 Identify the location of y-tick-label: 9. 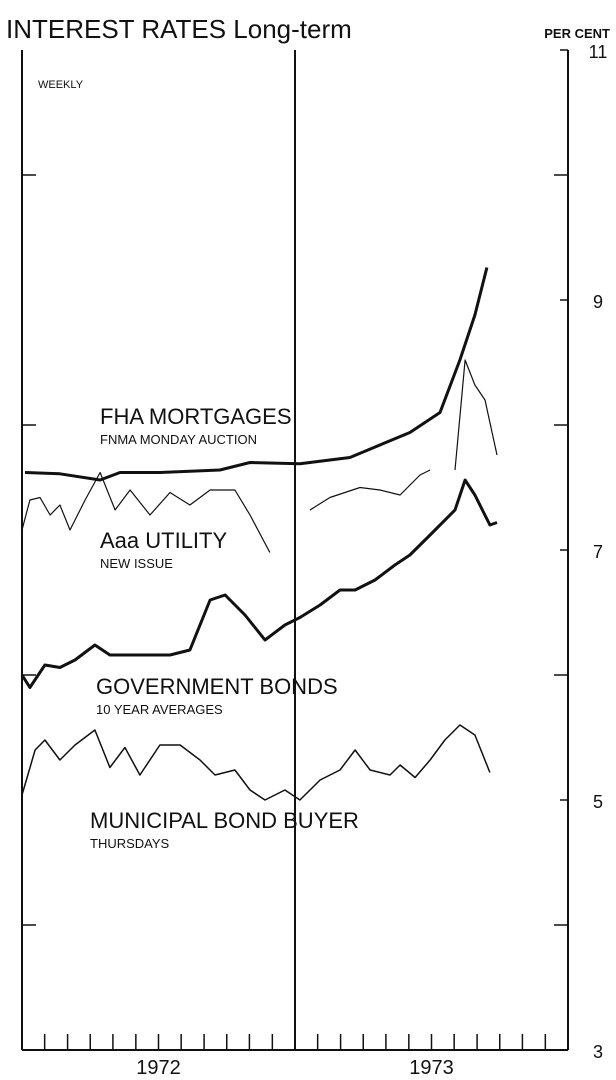
(598, 302).